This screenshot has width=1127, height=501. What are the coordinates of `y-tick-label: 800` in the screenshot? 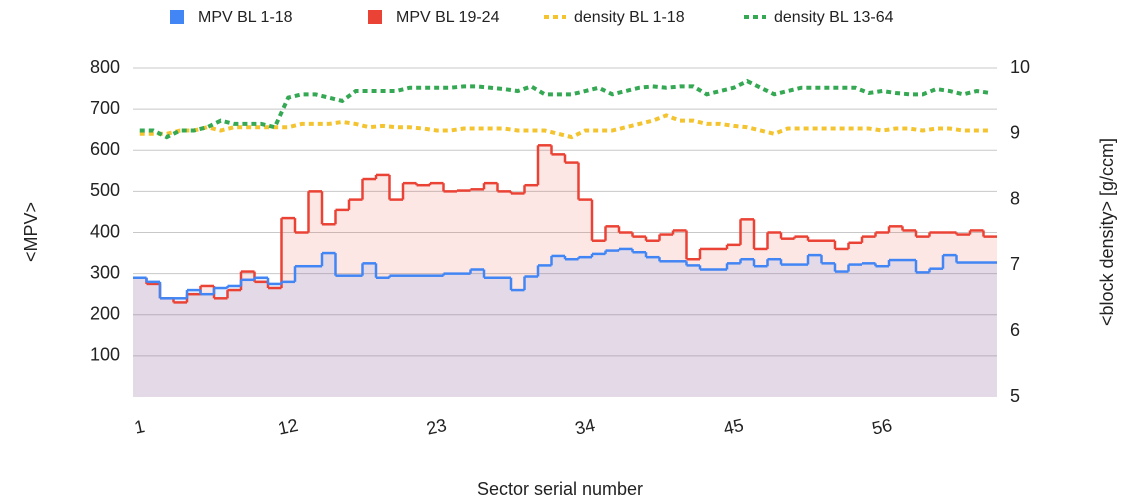 It's located at (105, 67).